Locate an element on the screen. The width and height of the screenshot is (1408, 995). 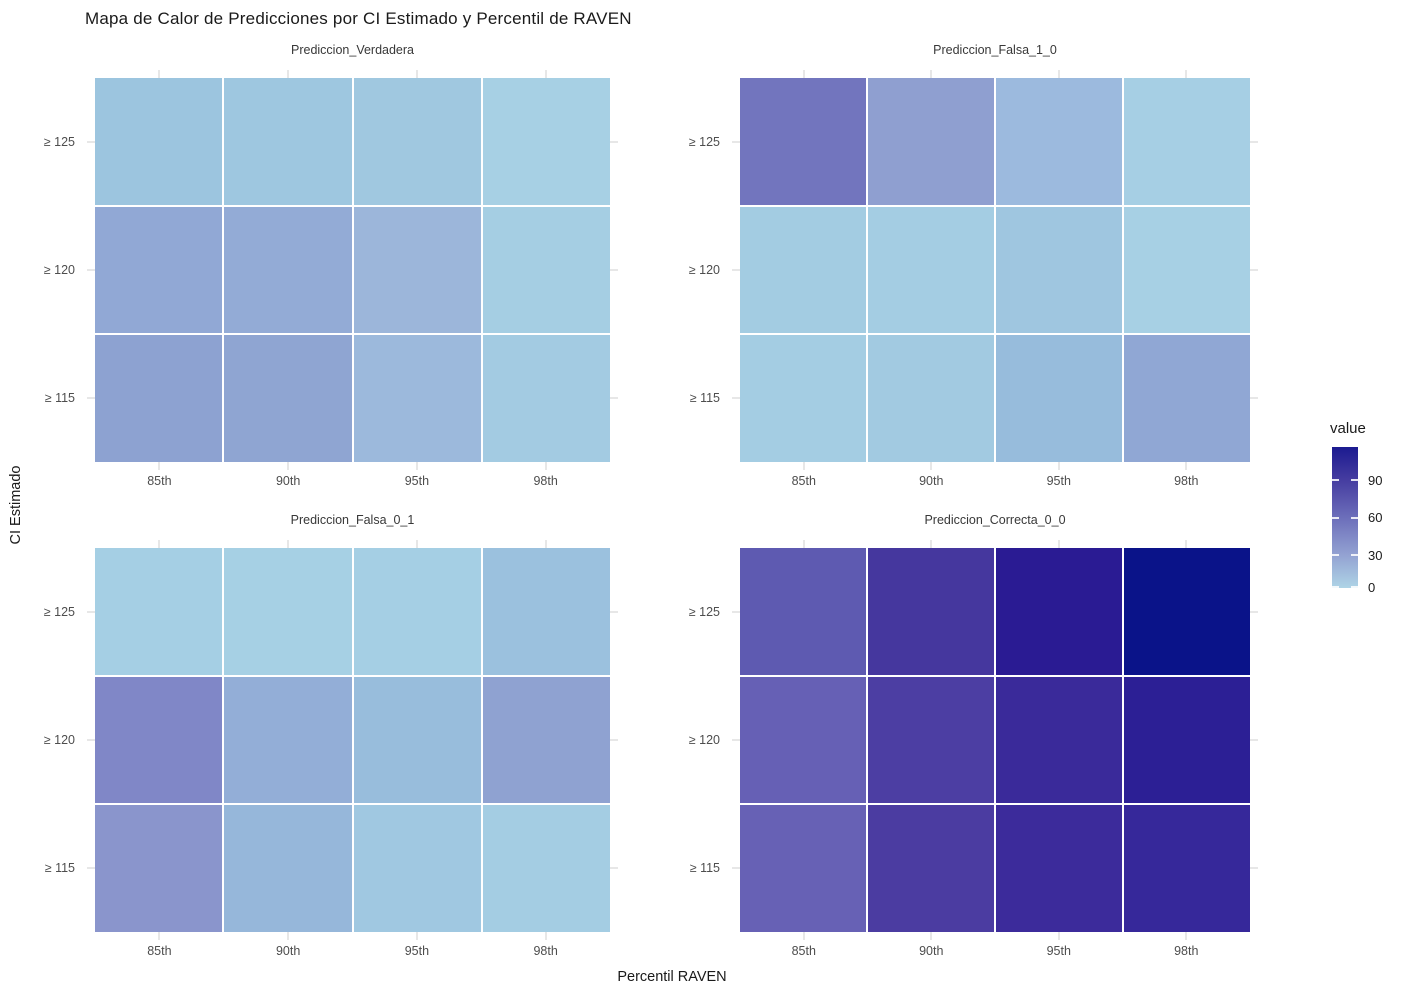
facet-strip-title: Prediccion_Falsa_1_0 is located at coordinates (995, 50).